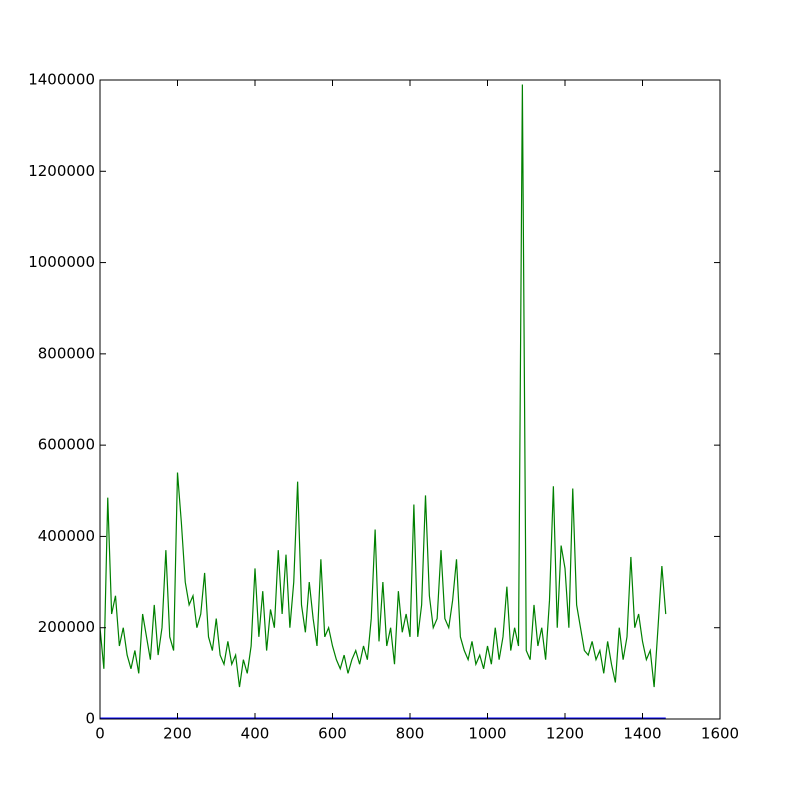  What do you see at coordinates (61, 80) in the screenshot?
I see `y-tick-label: 1400000` at bounding box center [61, 80].